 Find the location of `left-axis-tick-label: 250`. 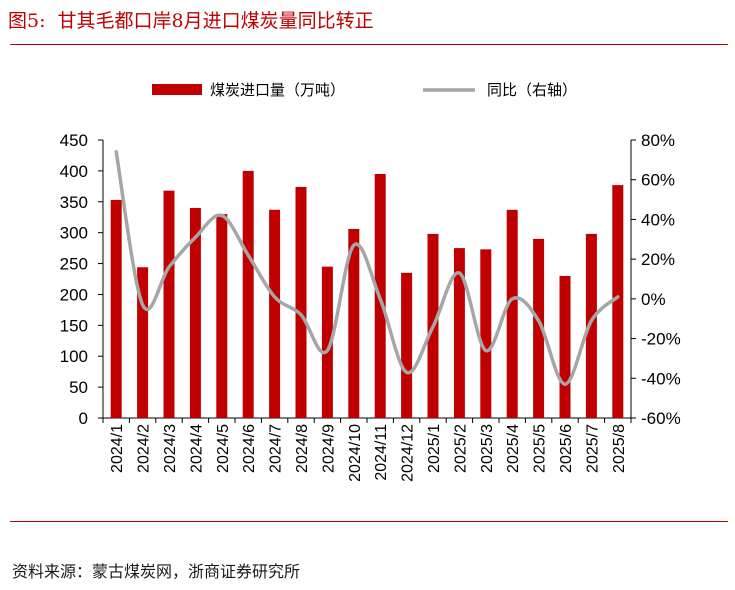

left-axis-tick-label: 250 is located at coordinates (74, 264).